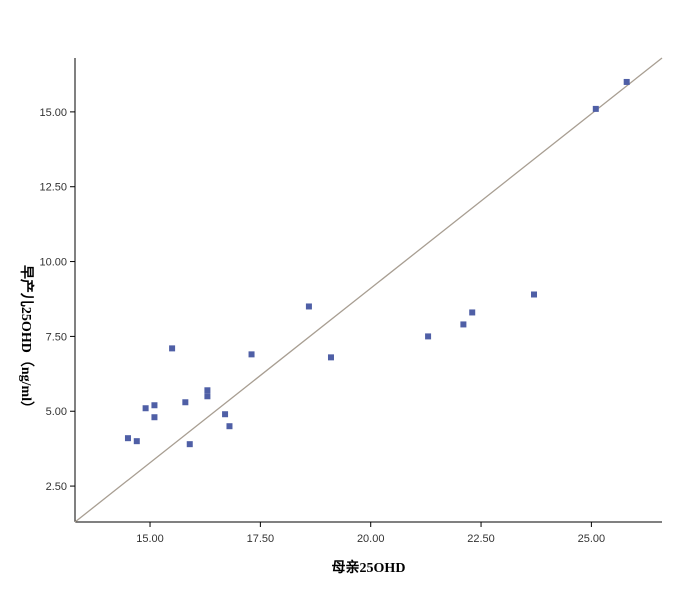  What do you see at coordinates (53, 188) in the screenshot?
I see `y-tick-label: 12.50` at bounding box center [53, 188].